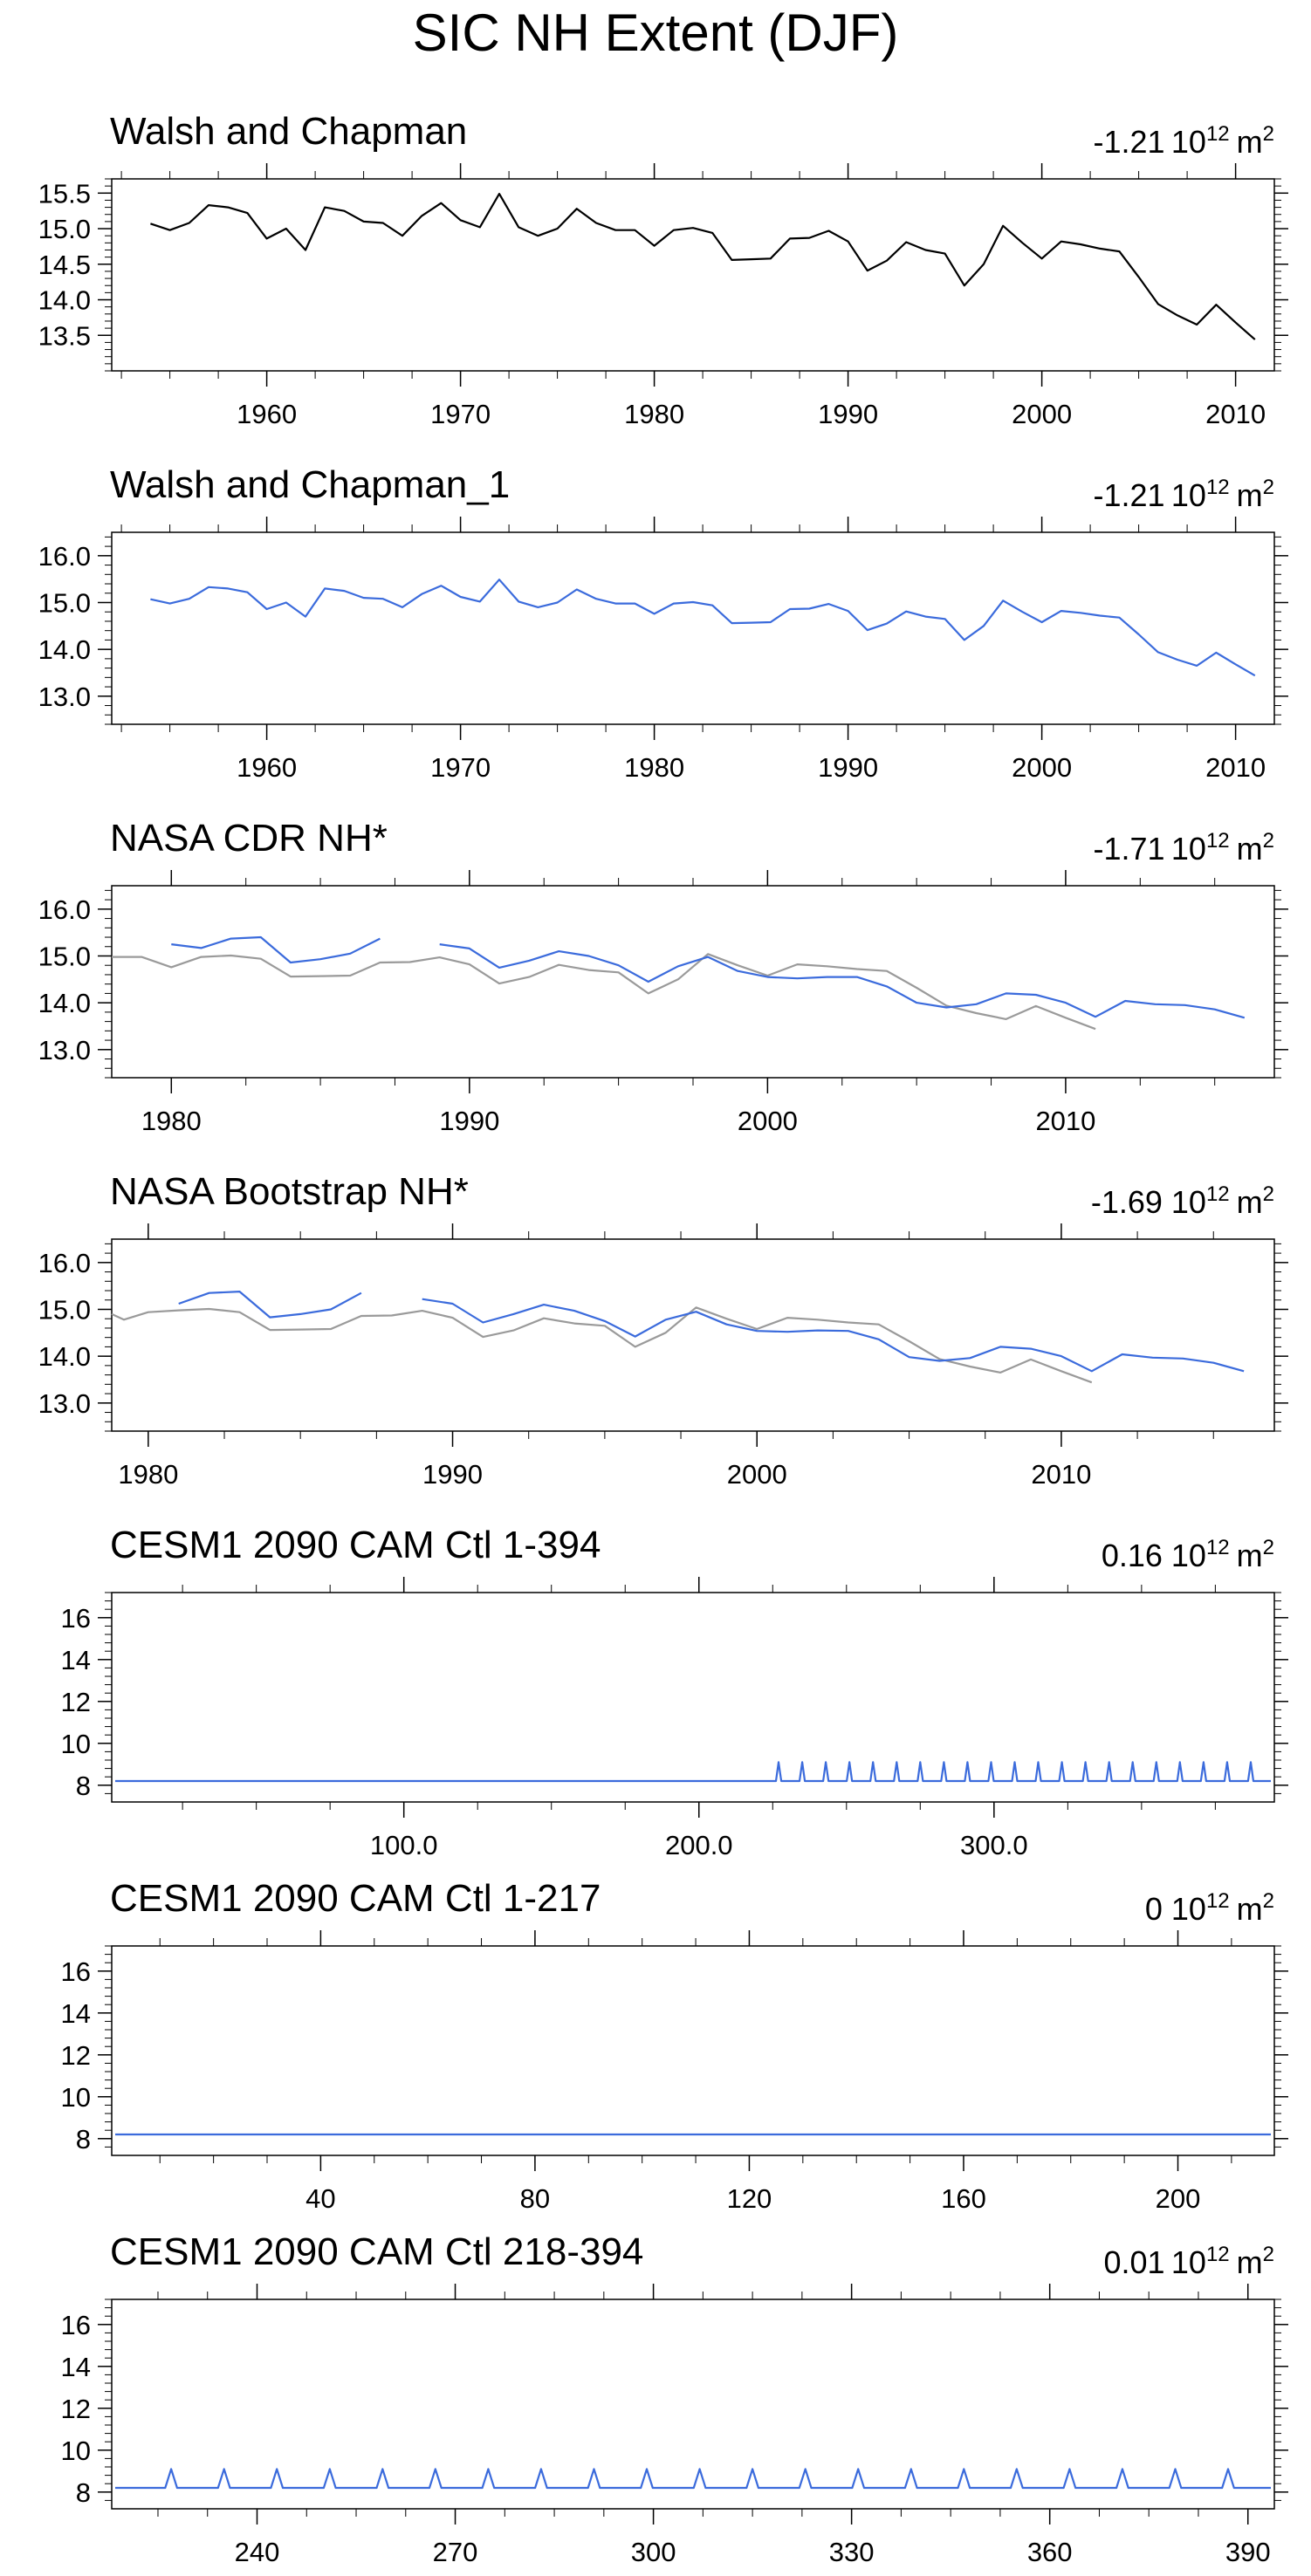  What do you see at coordinates (469, 1121) in the screenshot?
I see `x-tick-label: 1990` at bounding box center [469, 1121].